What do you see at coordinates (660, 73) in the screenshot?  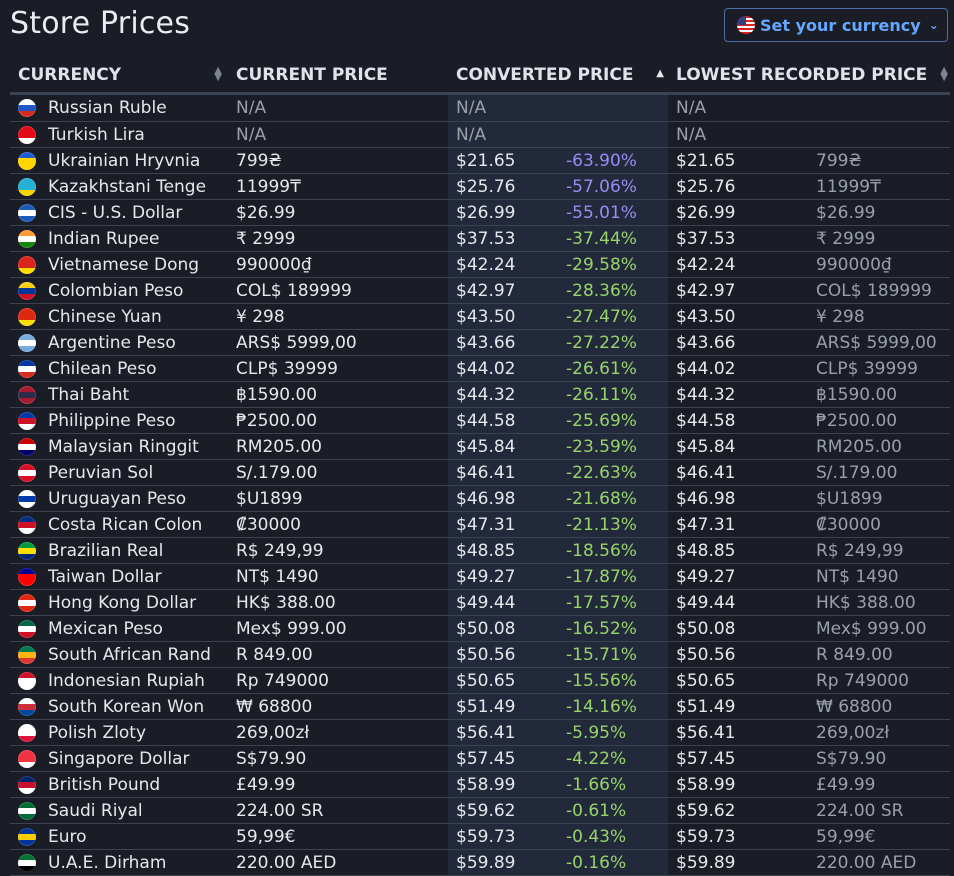 I see `sort-ascending-icon: ▲` at bounding box center [660, 73].